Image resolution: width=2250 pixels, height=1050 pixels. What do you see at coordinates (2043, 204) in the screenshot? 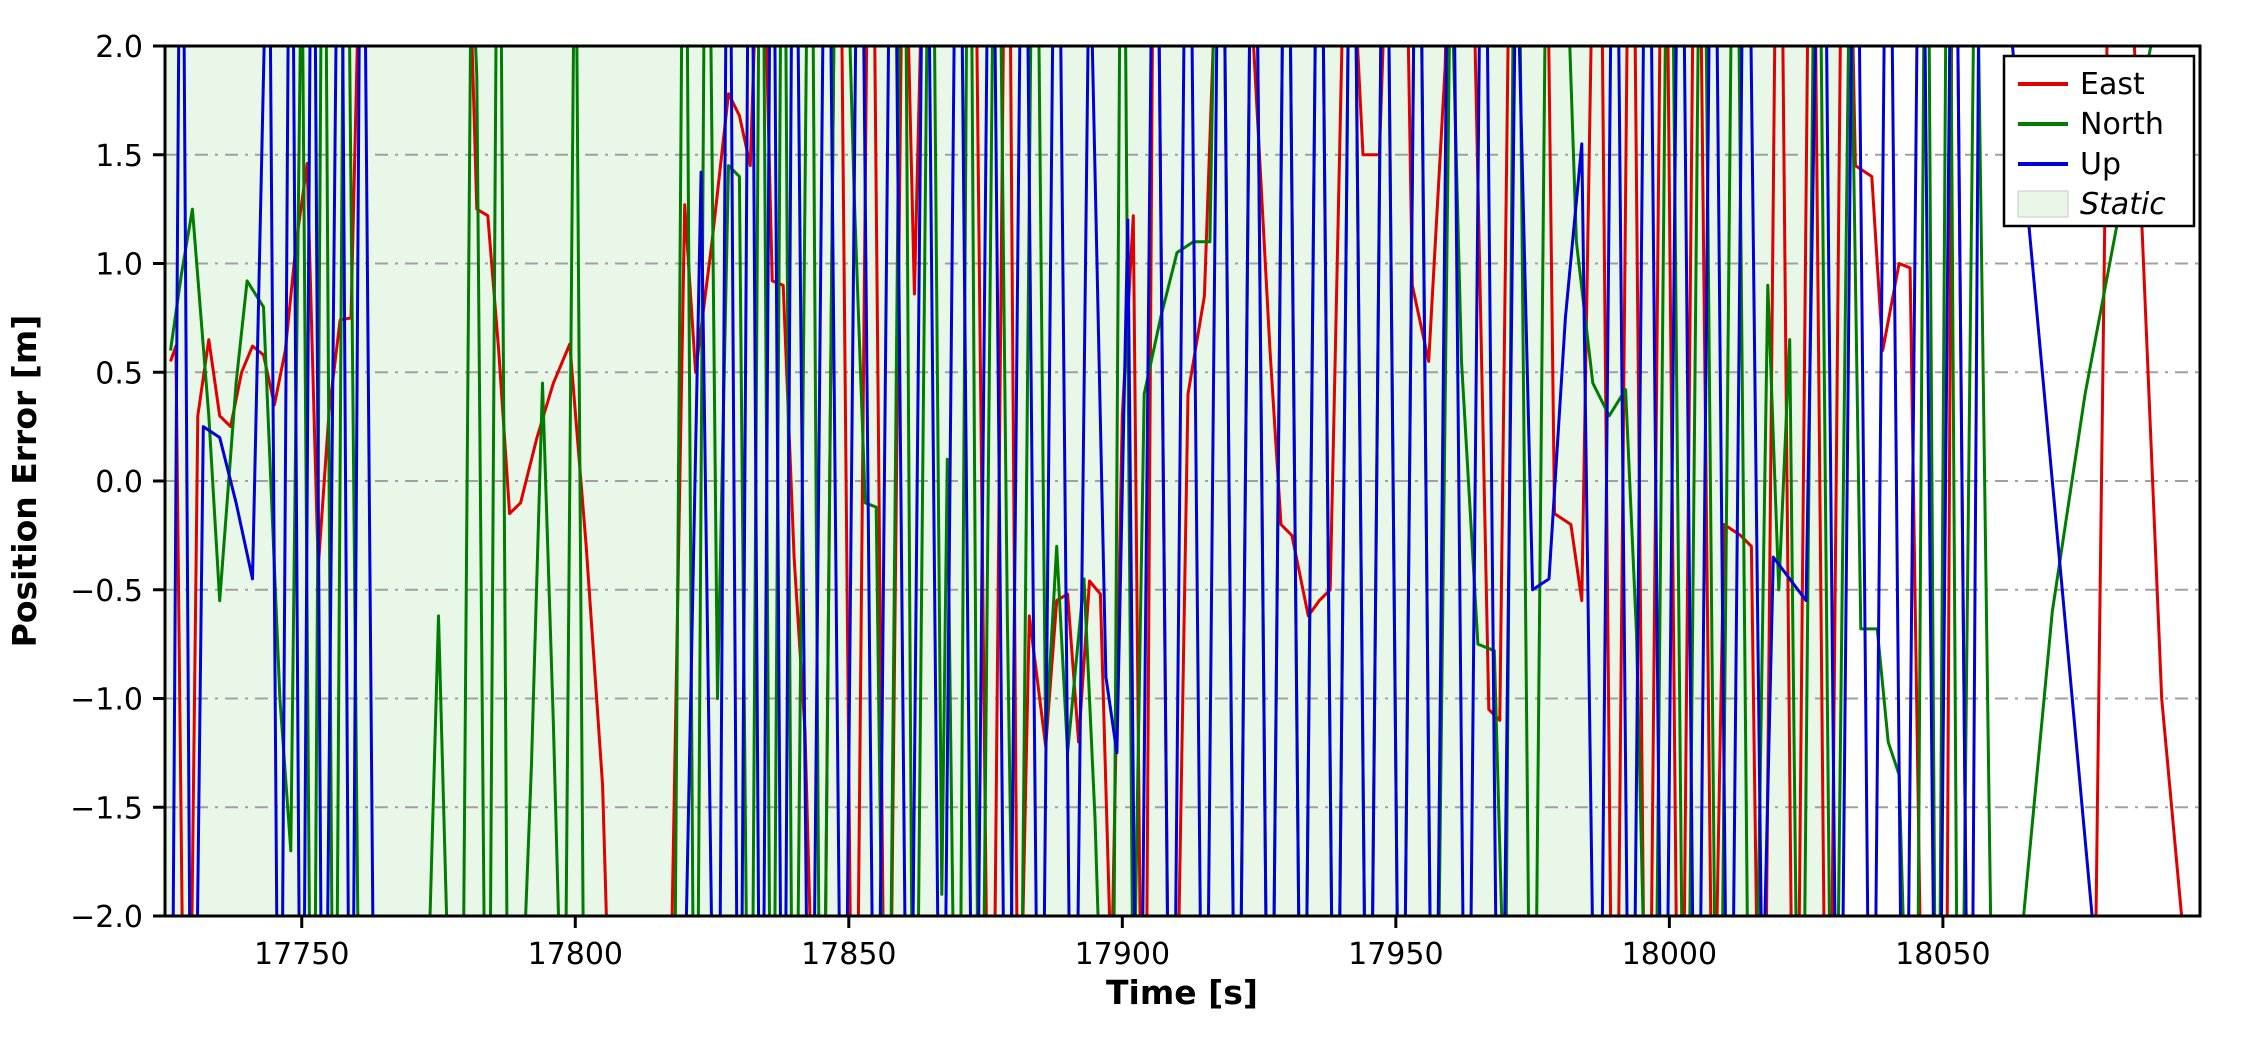
I see `legend-sample-static` at bounding box center [2043, 204].